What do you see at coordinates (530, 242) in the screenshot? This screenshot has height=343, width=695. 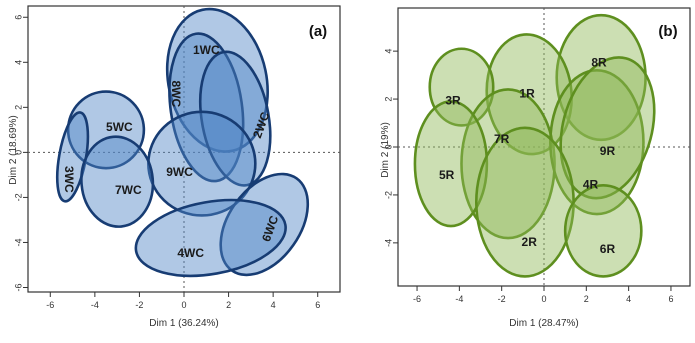 I see `point-label-2r: 2R` at bounding box center [530, 242].